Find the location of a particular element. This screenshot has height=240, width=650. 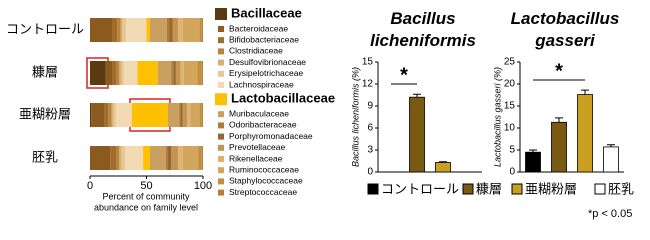

y-tick-label: 0 is located at coordinates (370, 172).